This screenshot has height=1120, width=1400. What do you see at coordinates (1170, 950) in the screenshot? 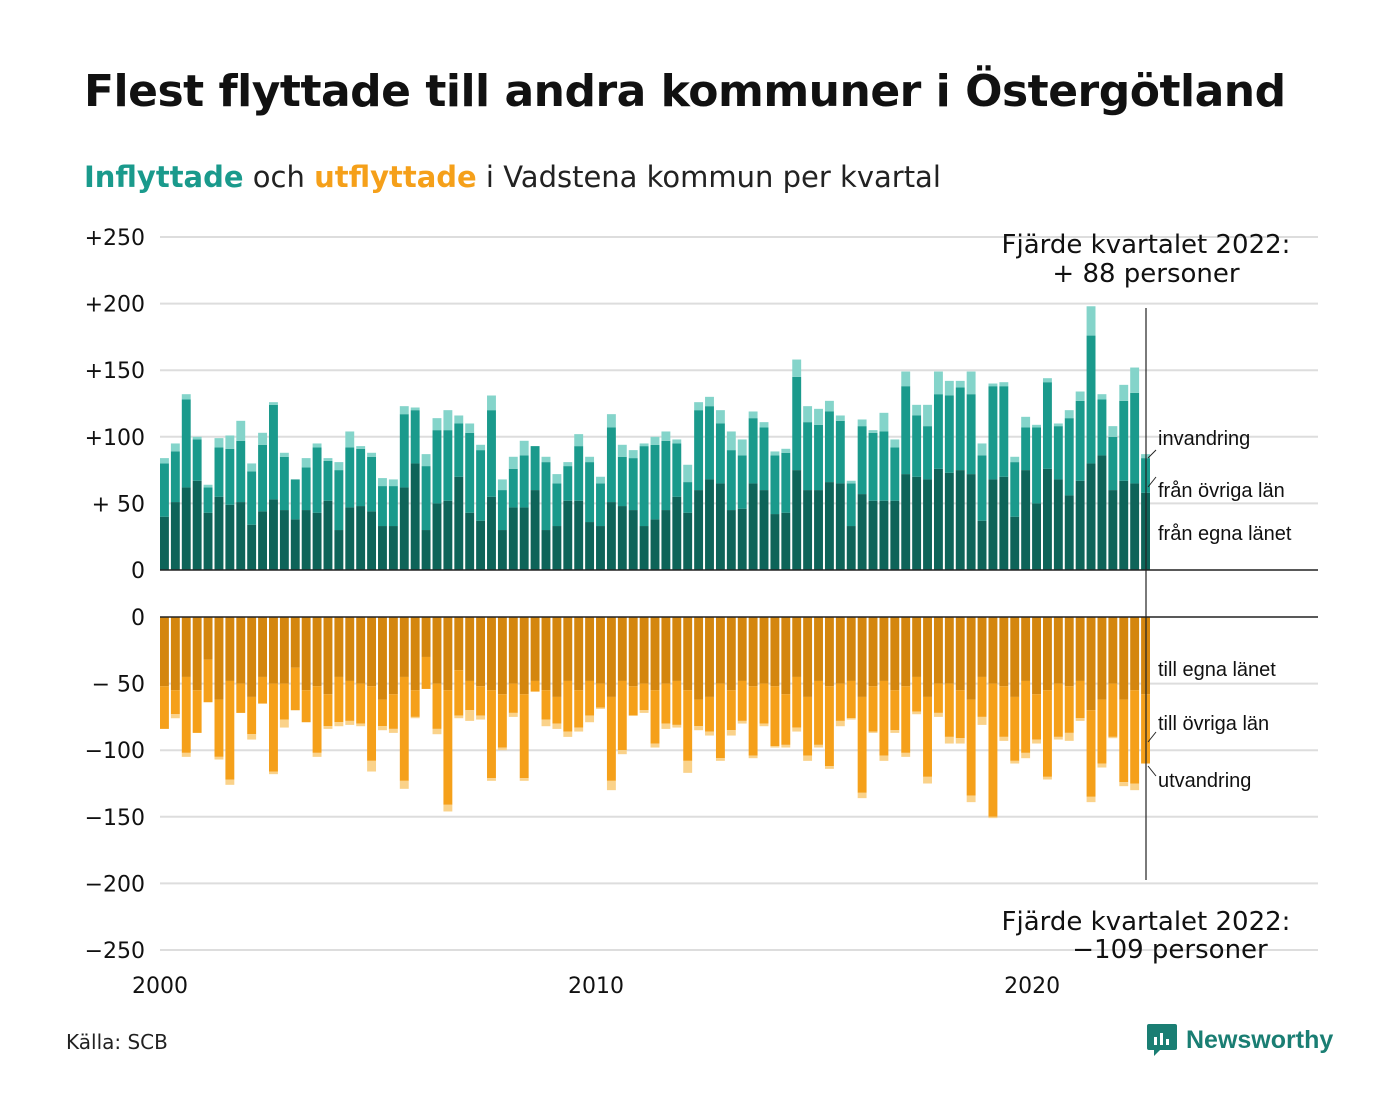
I see `annotation-bottom-line2: −109 personer` at bounding box center [1170, 950].